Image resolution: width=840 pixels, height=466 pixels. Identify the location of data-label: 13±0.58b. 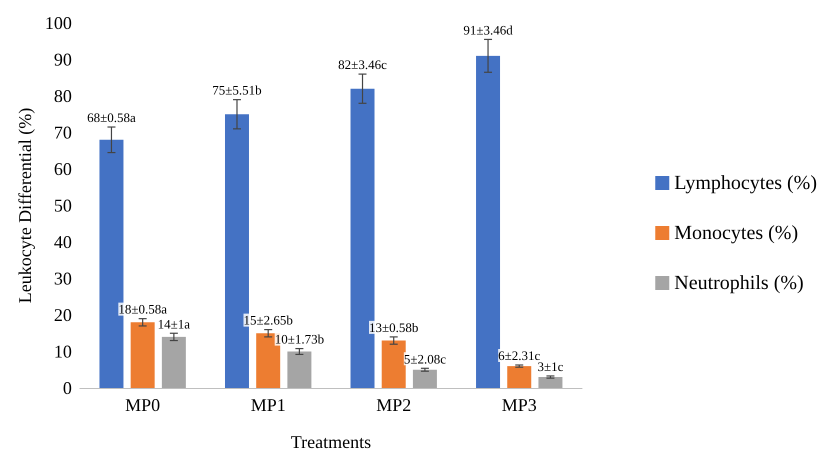
(393, 327).